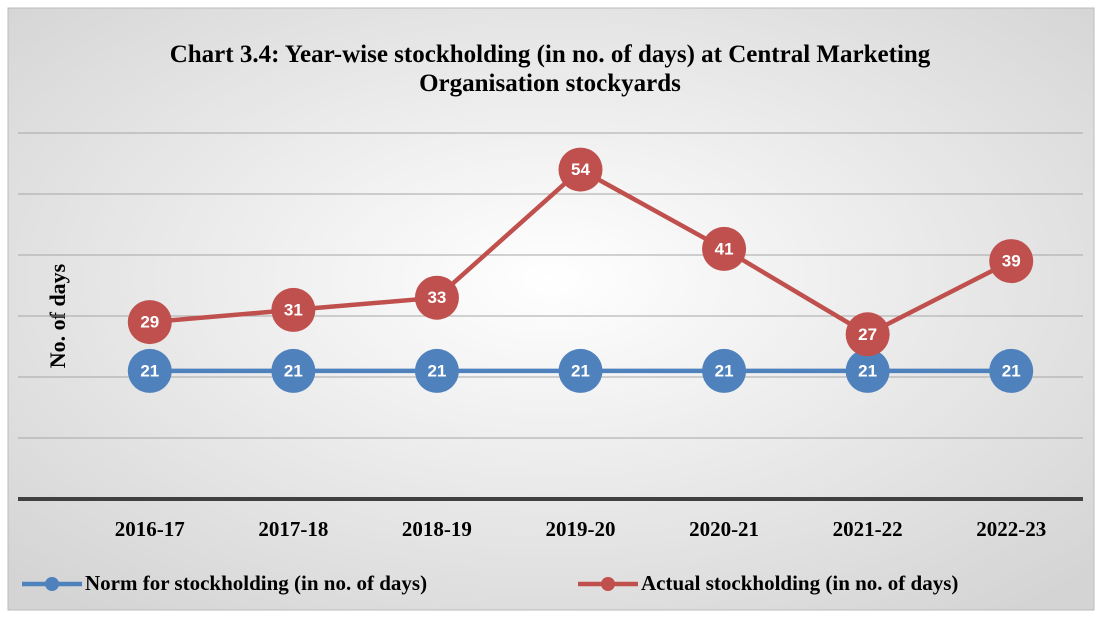  What do you see at coordinates (868, 529) in the screenshot?
I see `x-tick-label: 2021-22` at bounding box center [868, 529].